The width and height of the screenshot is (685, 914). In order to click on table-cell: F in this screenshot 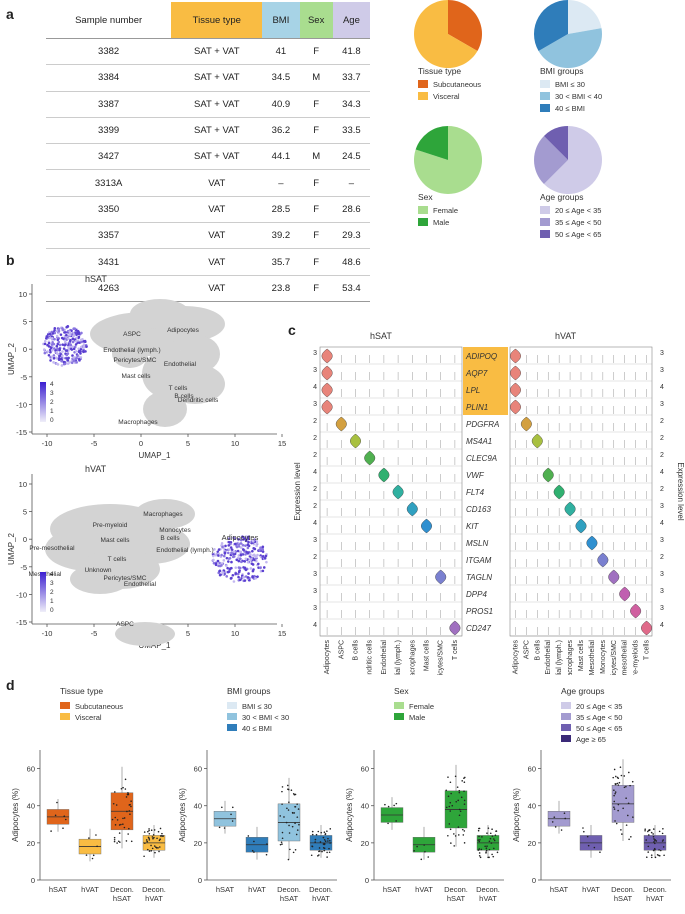, I will do `click(316, 131)`.